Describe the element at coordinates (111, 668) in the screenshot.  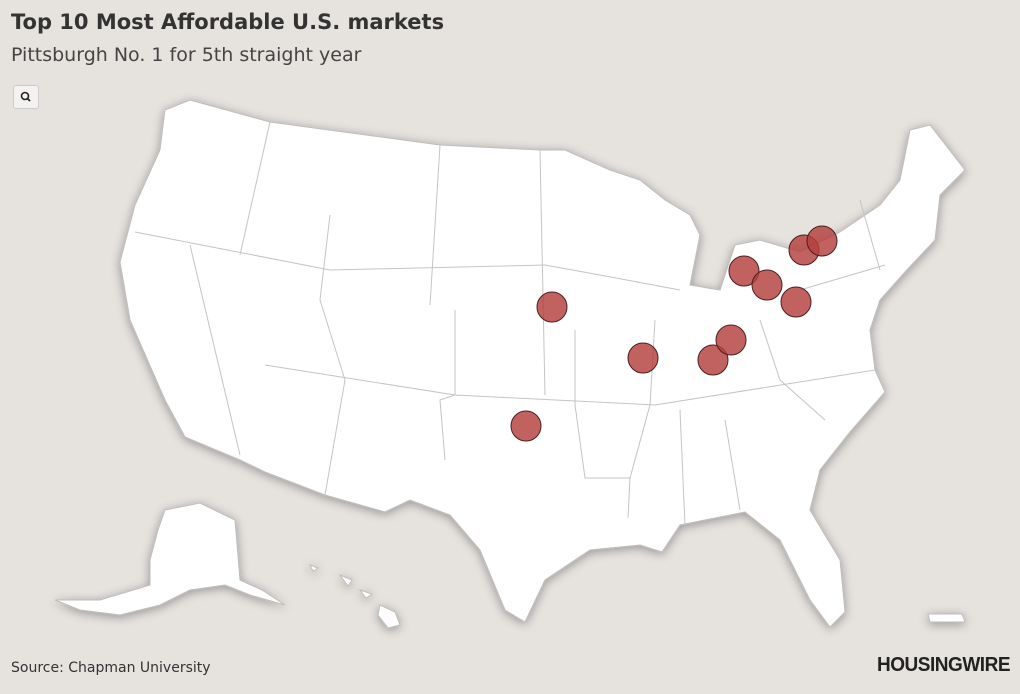
I see `source: Source: Chapman University` at that location.